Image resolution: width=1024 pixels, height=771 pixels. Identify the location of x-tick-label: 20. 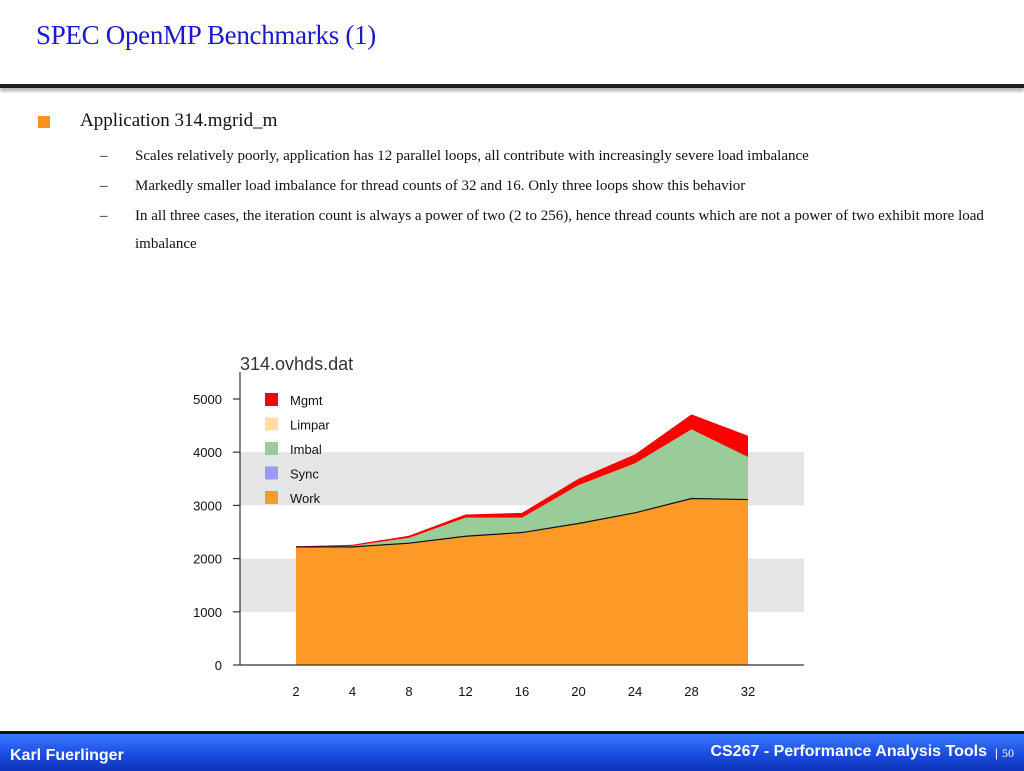
(578, 691).